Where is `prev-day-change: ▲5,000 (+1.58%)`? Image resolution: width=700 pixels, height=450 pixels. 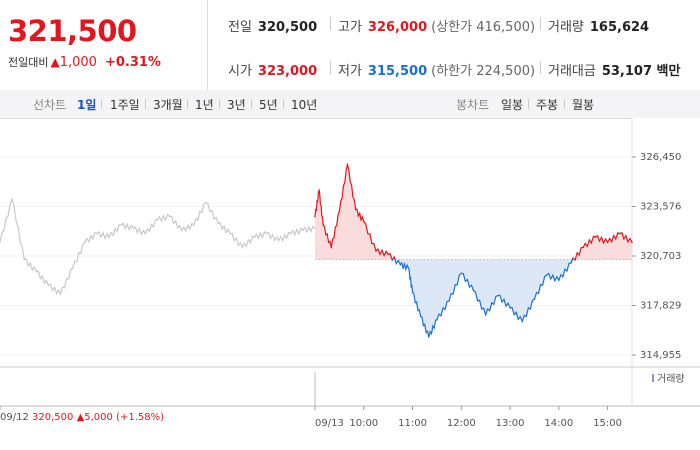 prev-day-change: ▲5,000 (+1.58%) is located at coordinates (120, 417).